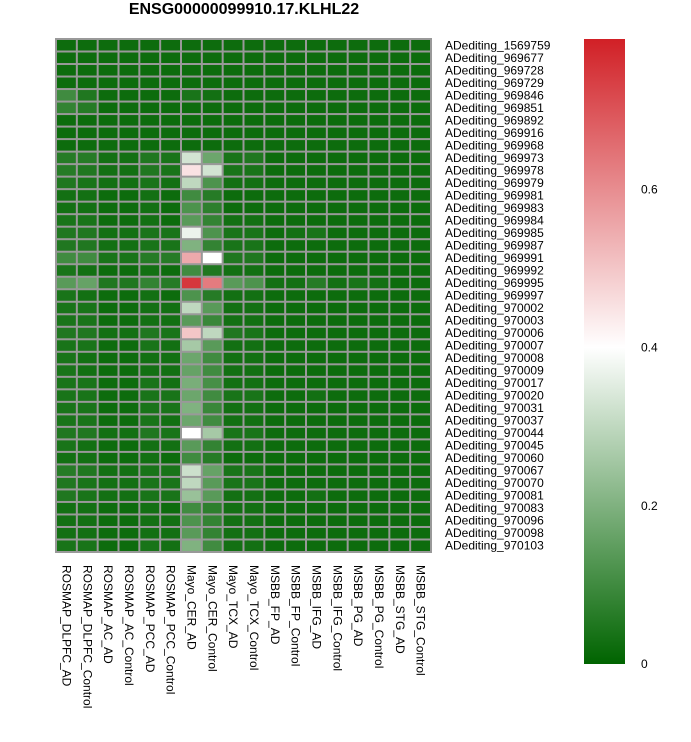 This screenshot has height=742, width=691. Describe the element at coordinates (358, 606) in the screenshot. I see `column-label: MSBB_PG_AD` at that location.